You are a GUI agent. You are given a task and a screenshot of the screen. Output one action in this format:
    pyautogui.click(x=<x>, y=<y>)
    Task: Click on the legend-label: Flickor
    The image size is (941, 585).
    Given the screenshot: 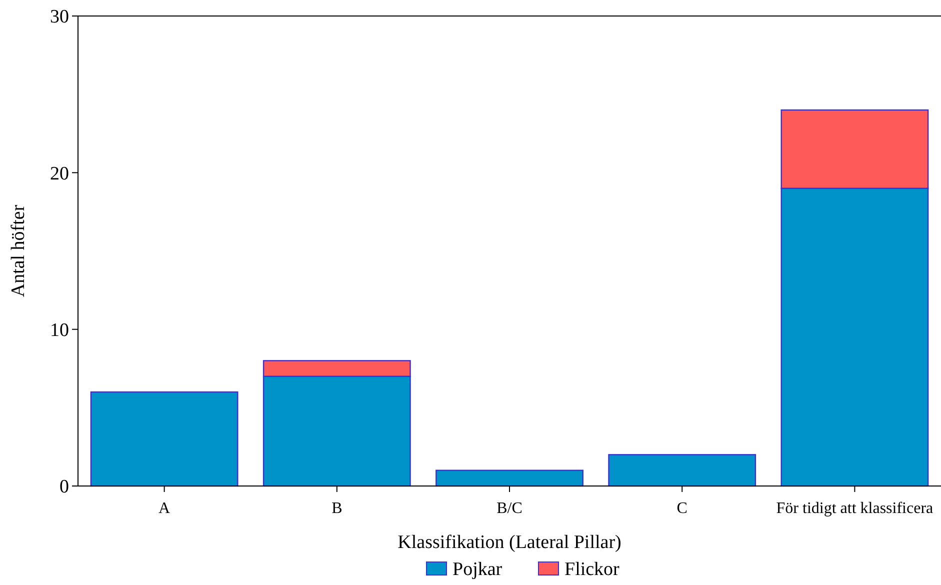 What is the action you would take?
    pyautogui.click(x=592, y=569)
    